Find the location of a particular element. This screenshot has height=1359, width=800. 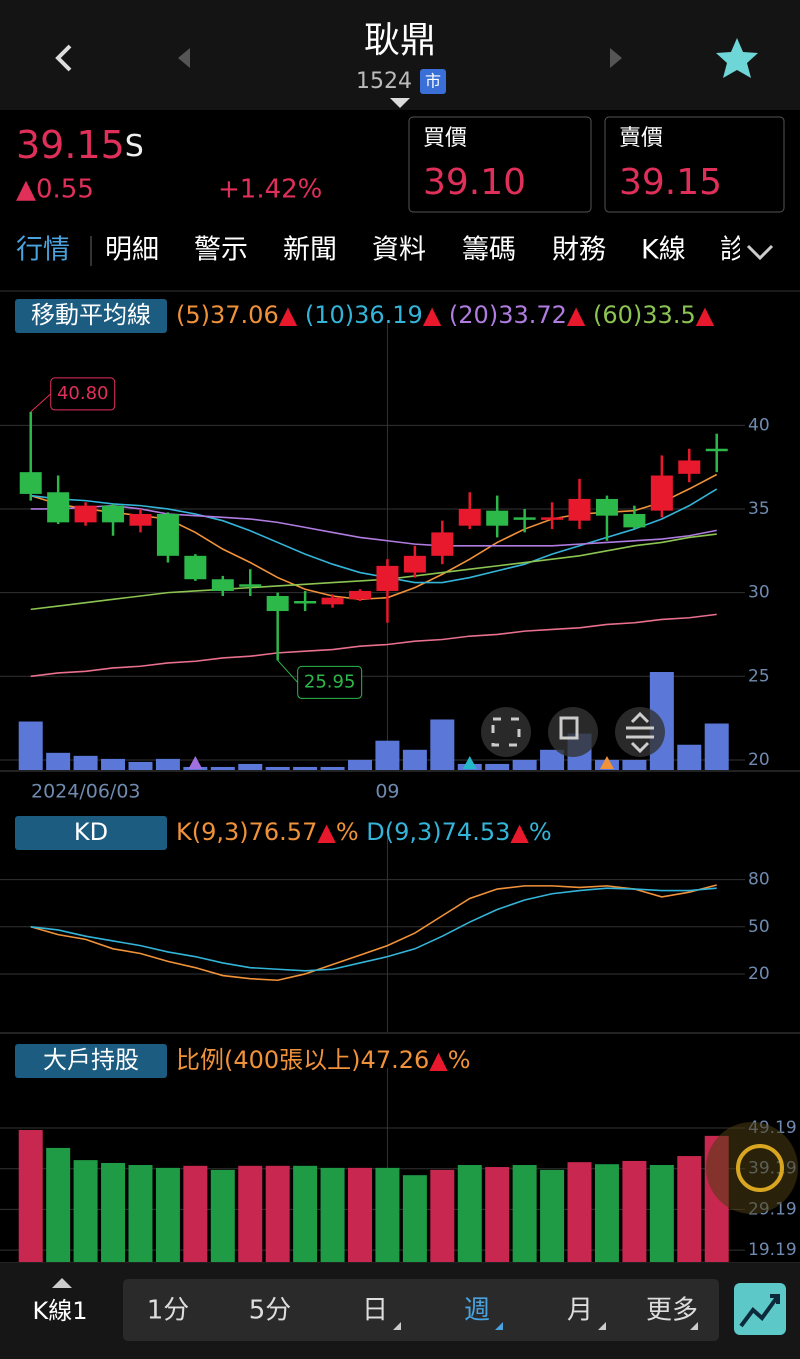

favorite-star is located at coordinates (737, 58).